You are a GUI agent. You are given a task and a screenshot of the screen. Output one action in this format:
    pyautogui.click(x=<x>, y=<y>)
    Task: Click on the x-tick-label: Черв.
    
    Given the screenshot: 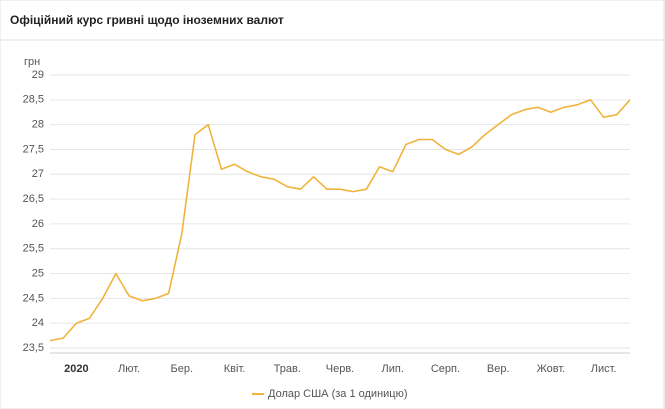 What is the action you would take?
    pyautogui.click(x=340, y=369)
    